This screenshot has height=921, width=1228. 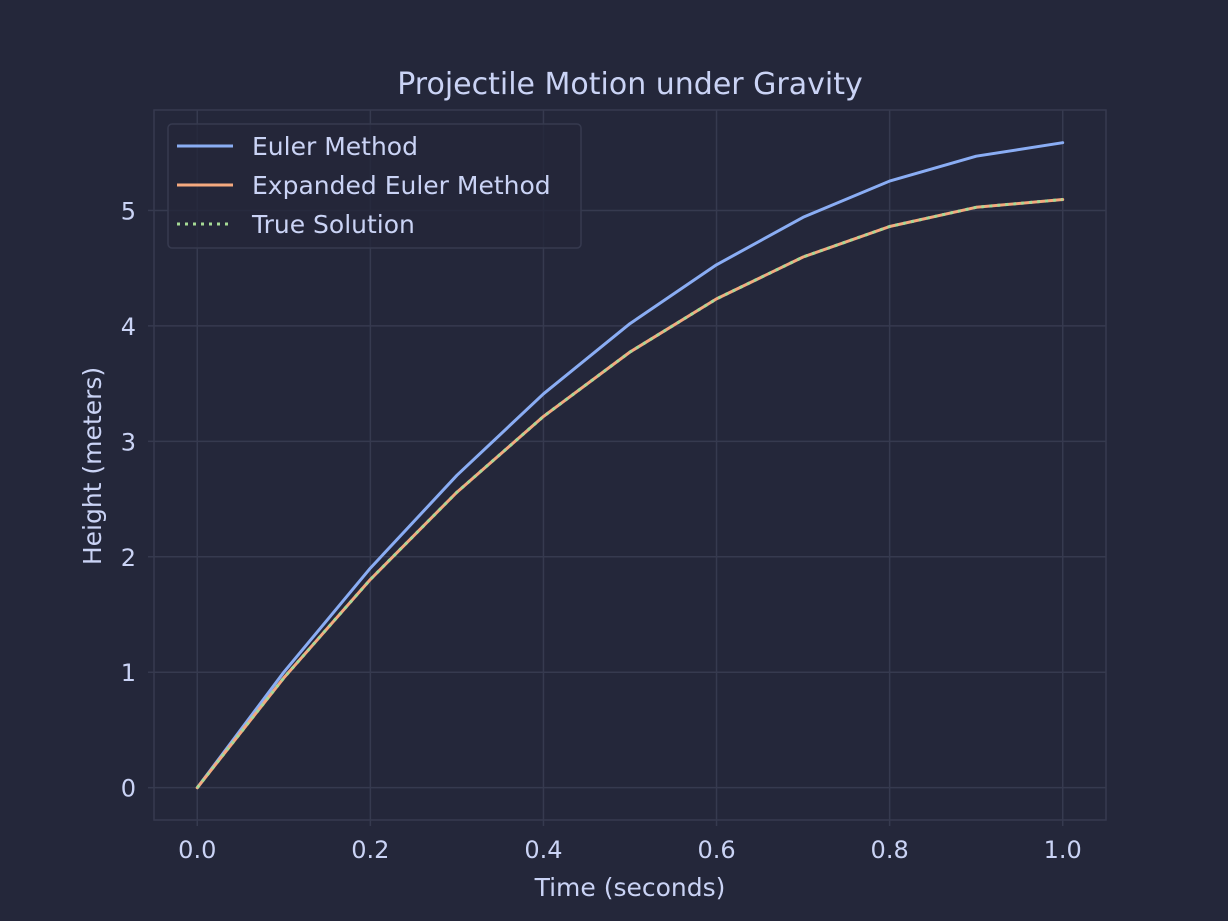 I want to click on x-tick-label: 0.2, so click(x=370, y=850).